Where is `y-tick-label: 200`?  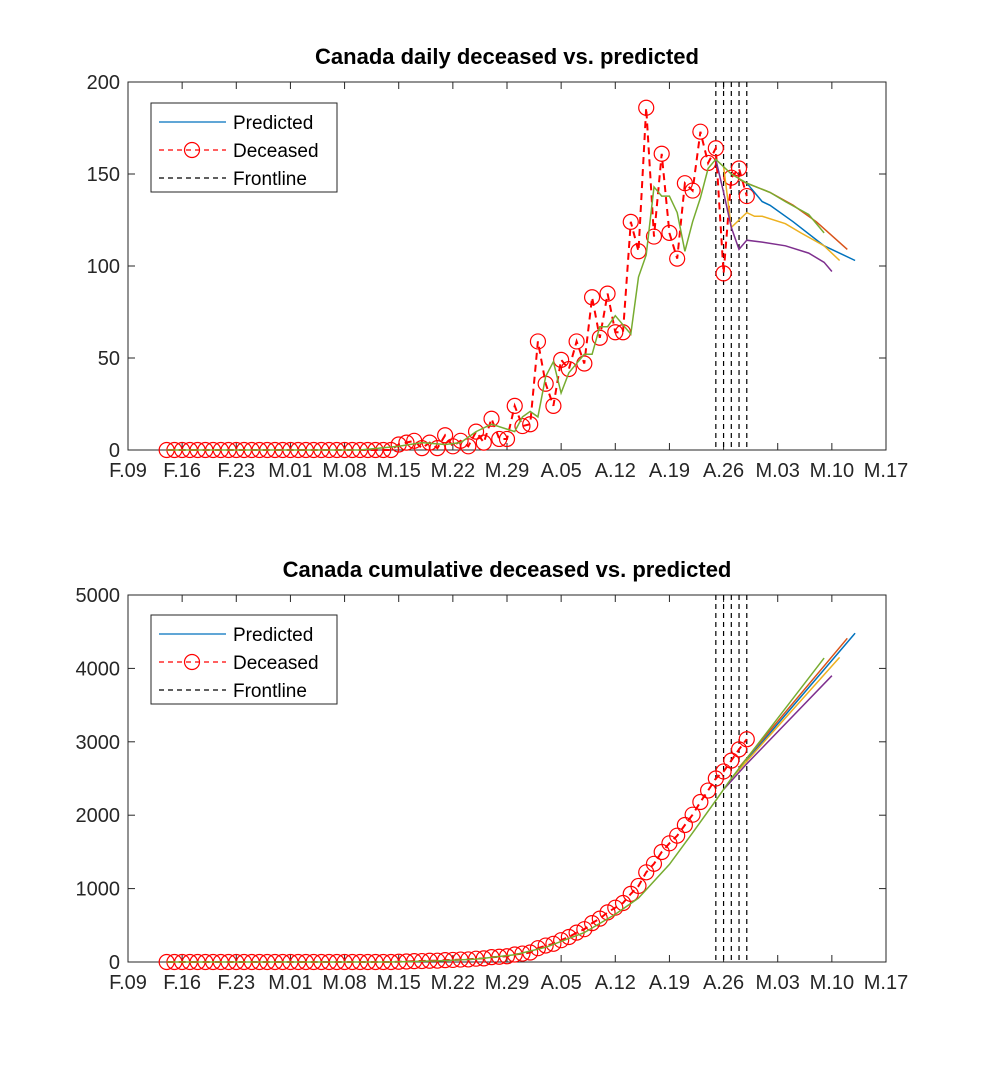
y-tick-label: 200 is located at coordinates (103, 83).